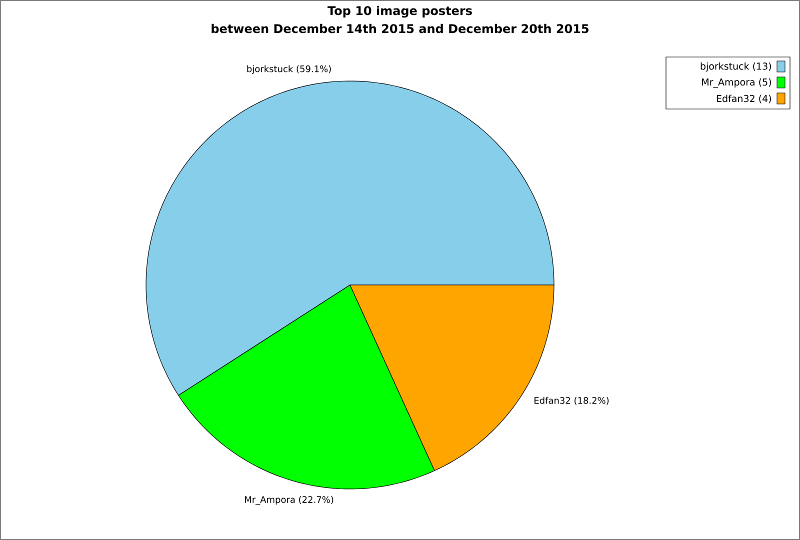 The image size is (800, 540). I want to click on data-label: Edfan32 (18.2%), so click(571, 400).